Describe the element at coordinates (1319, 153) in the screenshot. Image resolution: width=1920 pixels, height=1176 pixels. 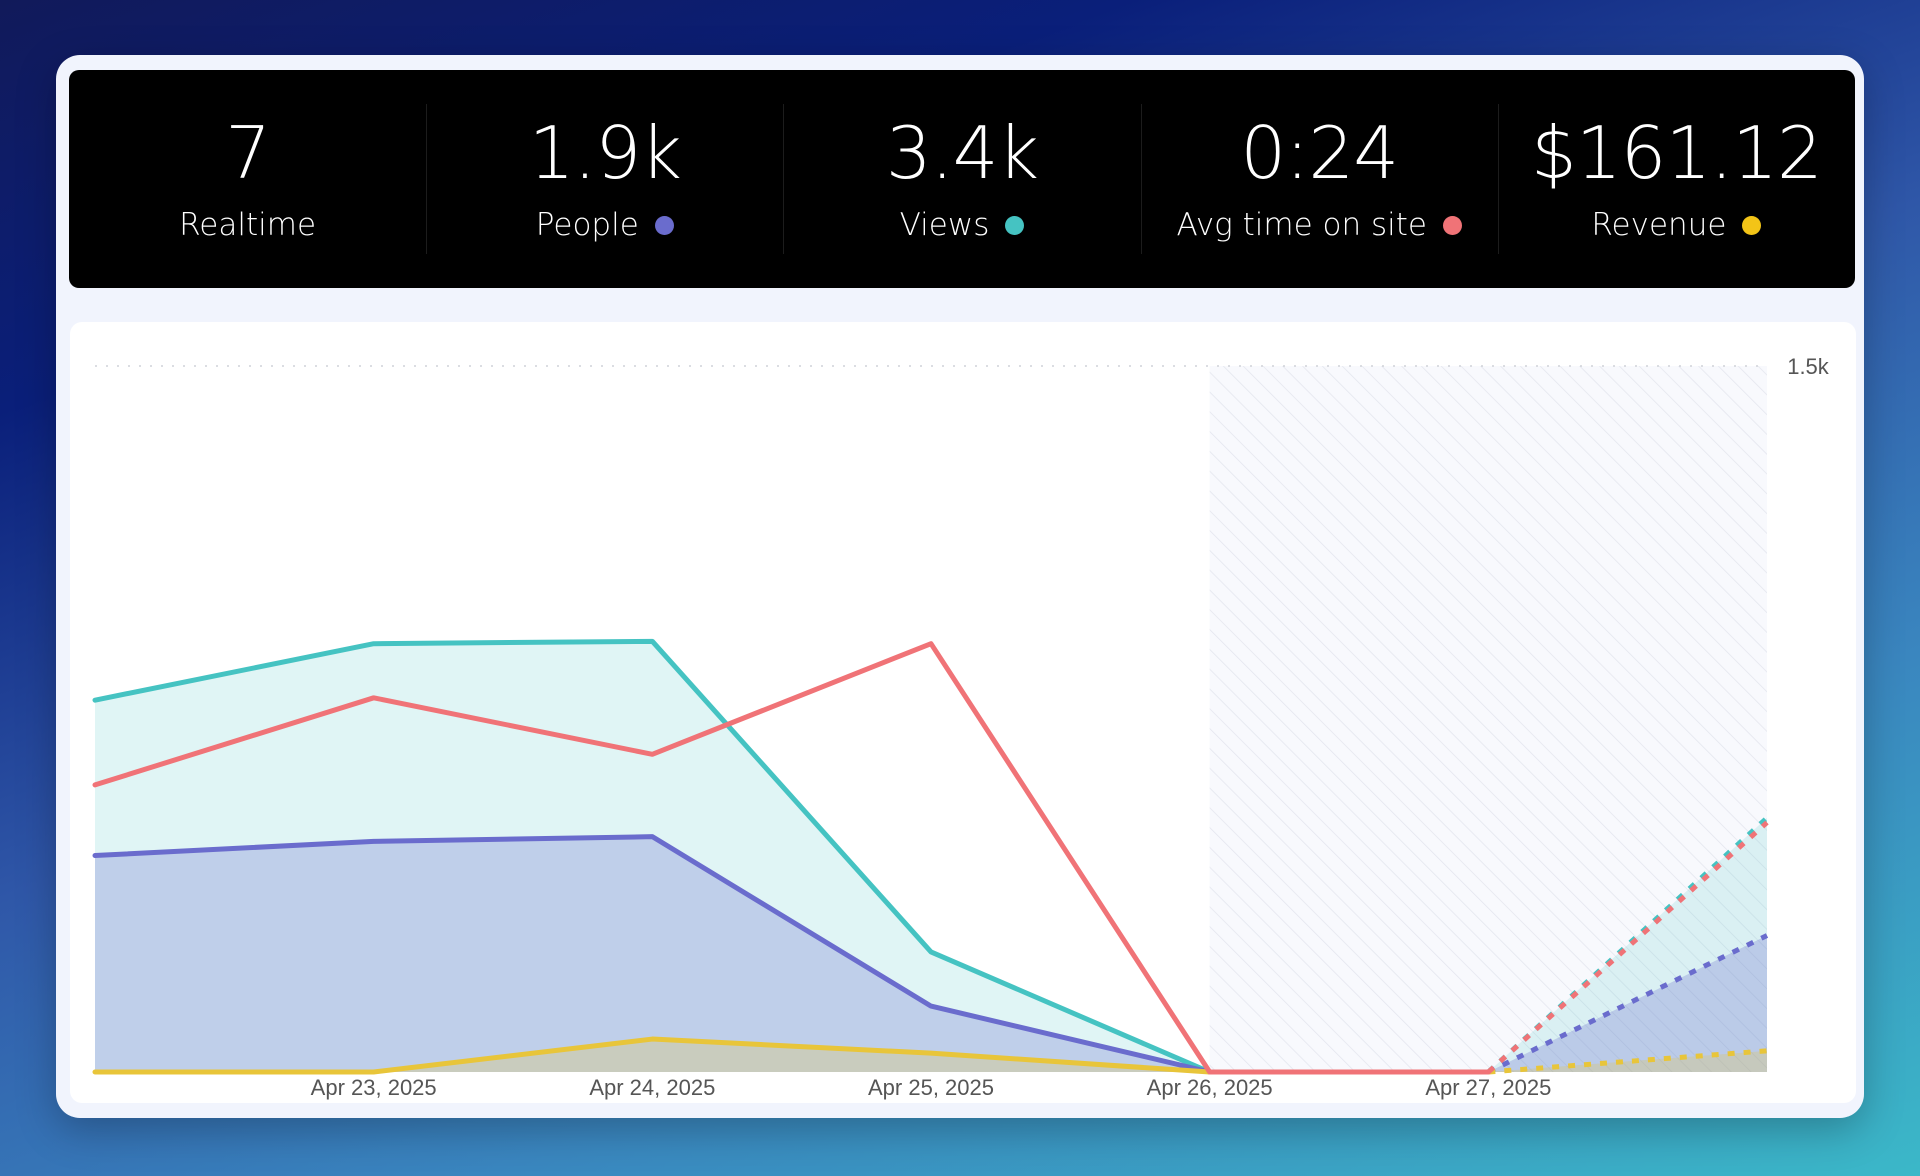
I see `stat-value: 0:24` at that location.